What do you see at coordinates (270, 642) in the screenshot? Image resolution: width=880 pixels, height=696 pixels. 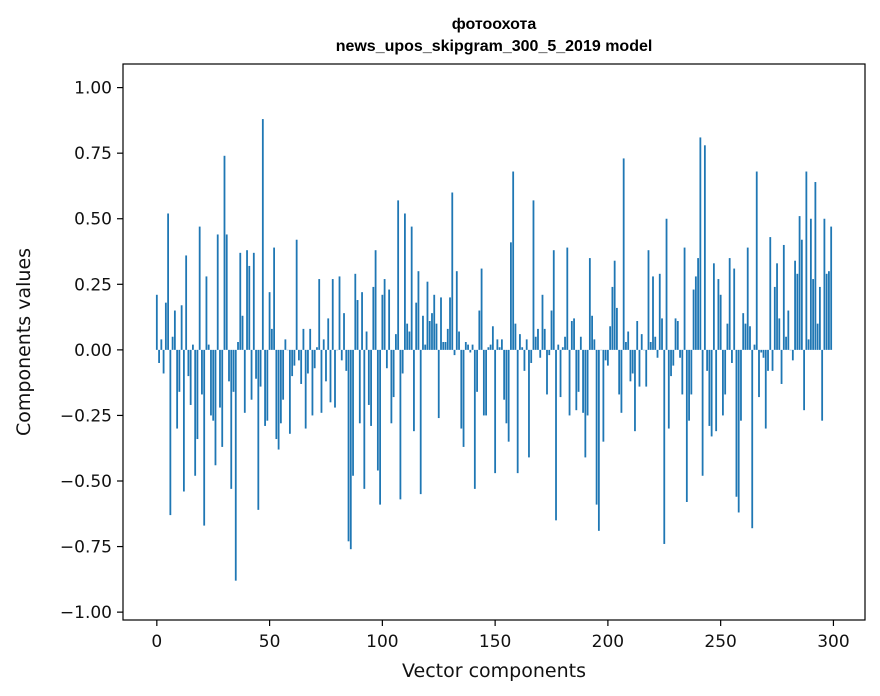 I see `x-tick-label: 50` at bounding box center [270, 642].